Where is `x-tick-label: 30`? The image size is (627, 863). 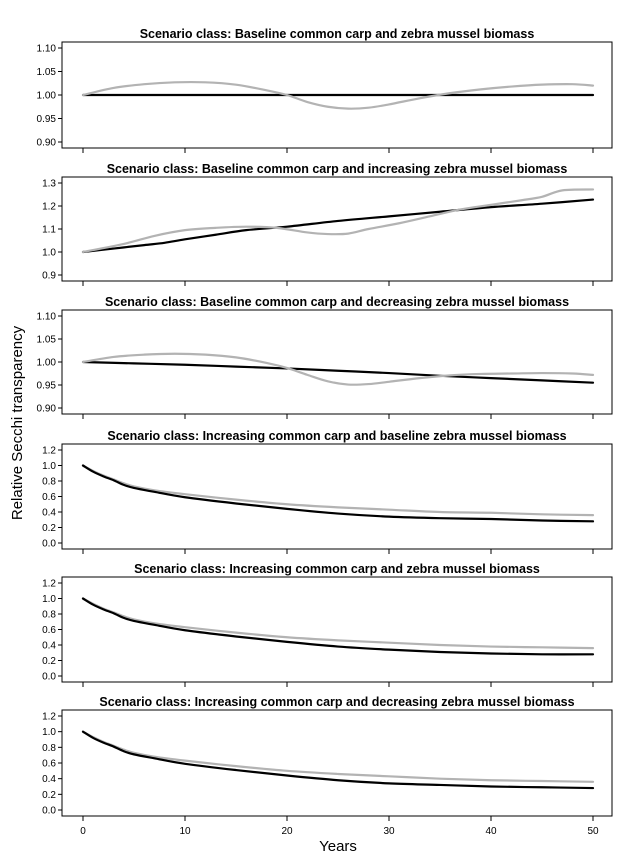 x-tick-label: 30 is located at coordinates (389, 831).